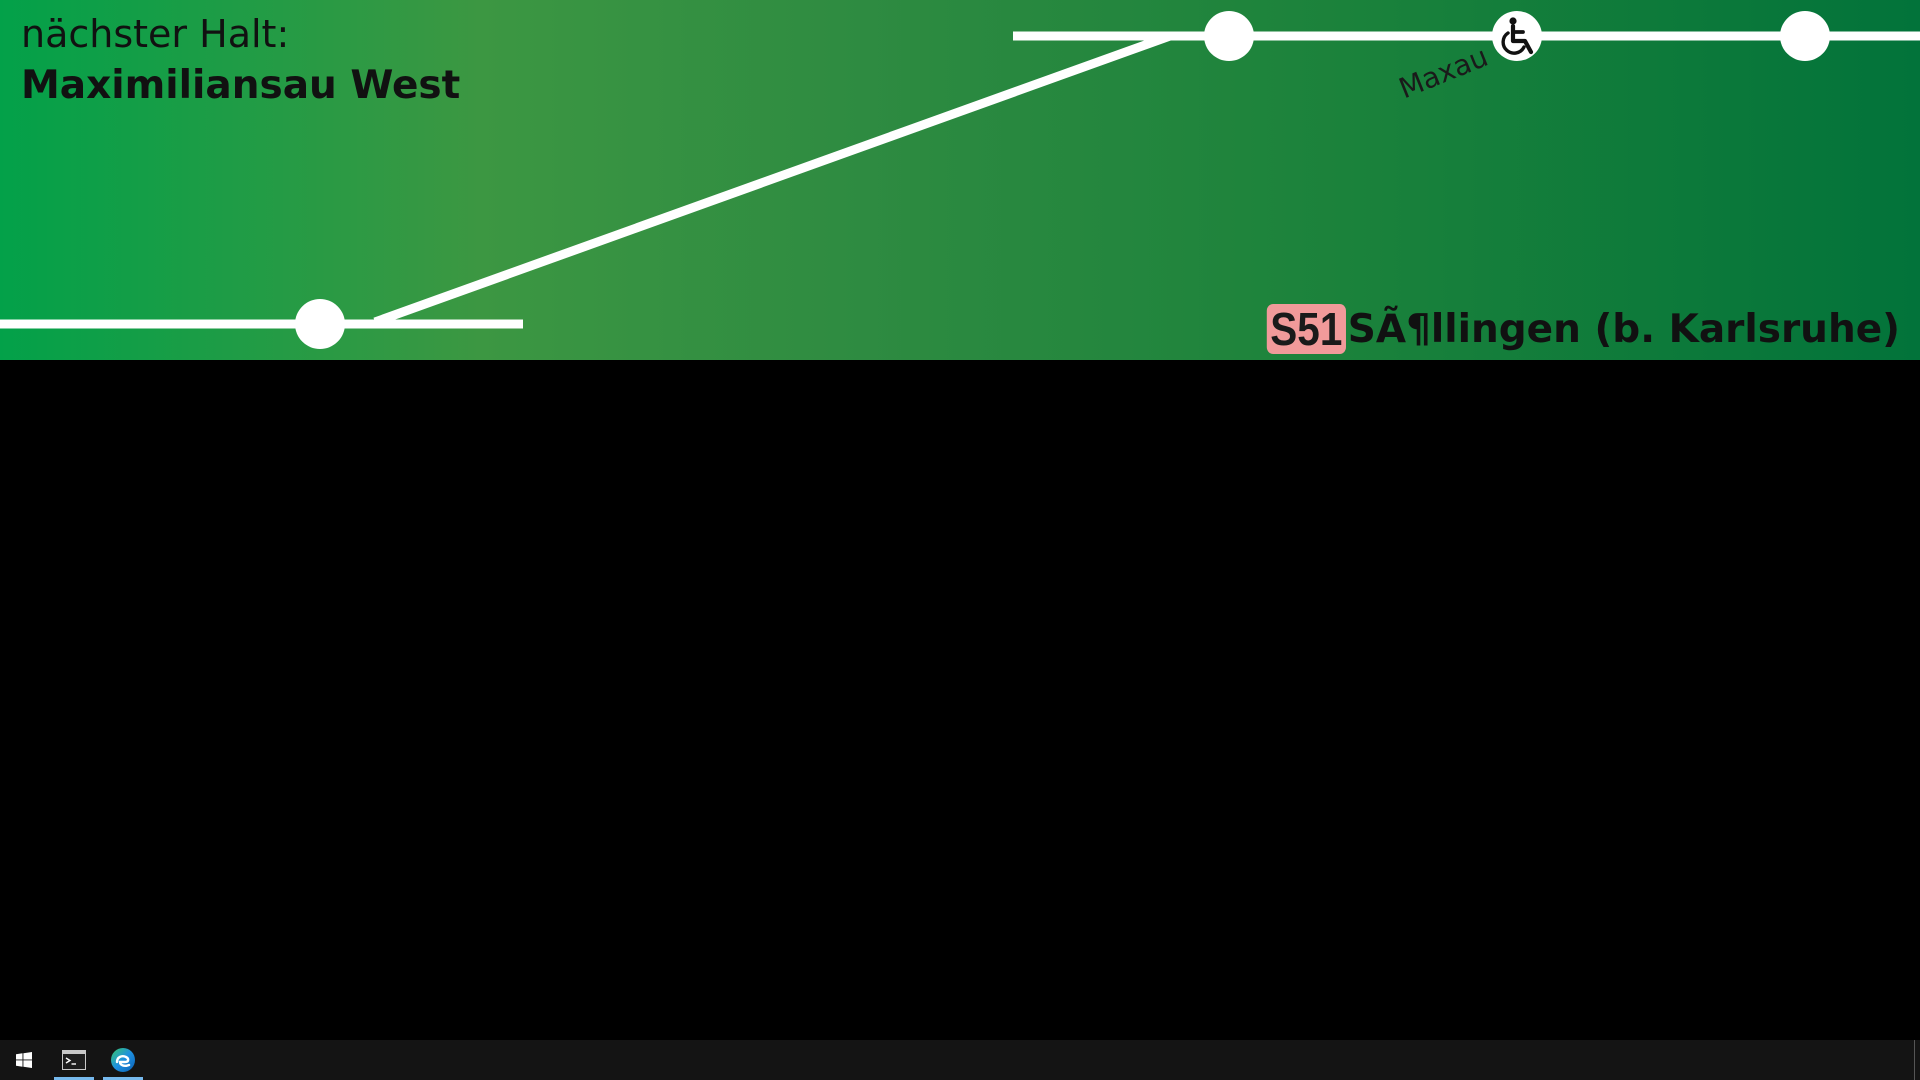  I want to click on edge-browser-icon, so click(123, 1060).